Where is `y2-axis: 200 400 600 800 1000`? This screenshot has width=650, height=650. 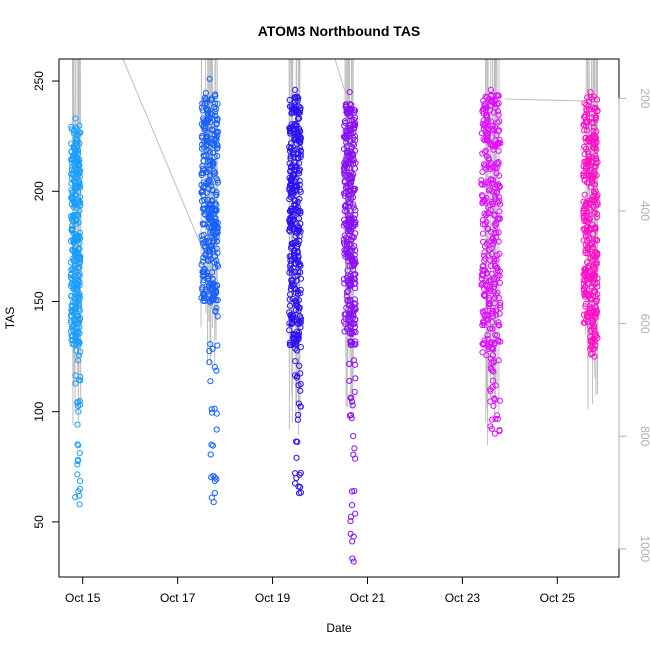 y2-axis: 200 400 600 800 1000 is located at coordinates (634, 325).